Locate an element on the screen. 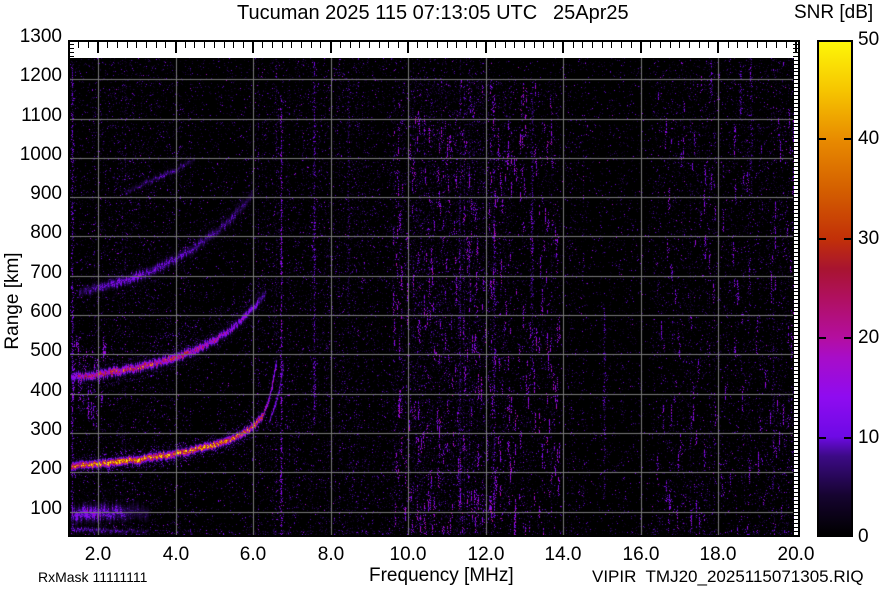 The height and width of the screenshot is (595, 884). colorbar-tick-label: 30 is located at coordinates (869, 238).